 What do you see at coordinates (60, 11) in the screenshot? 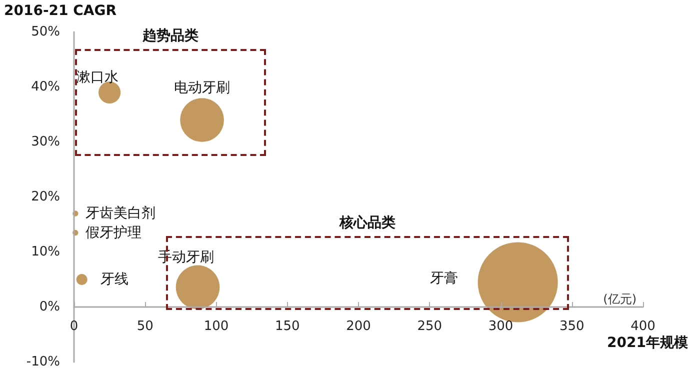
I see `y-axis-title: 2016-21 CAGR` at bounding box center [60, 11].